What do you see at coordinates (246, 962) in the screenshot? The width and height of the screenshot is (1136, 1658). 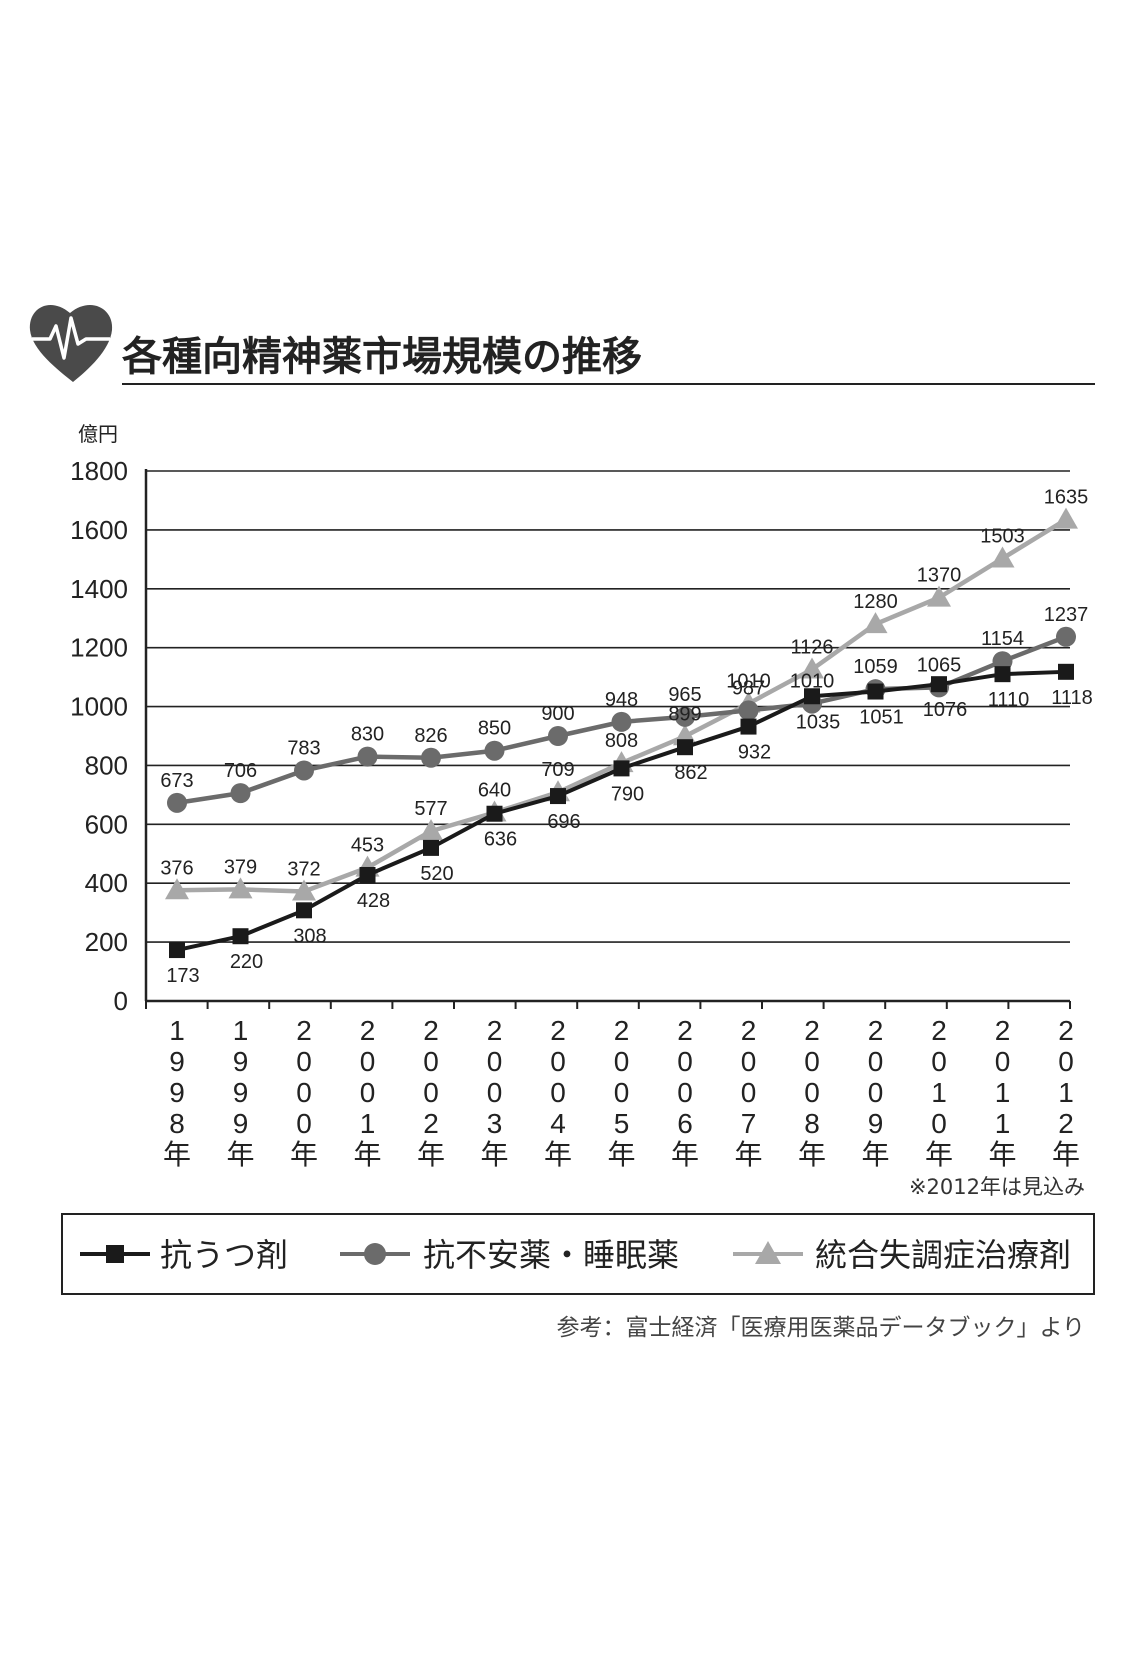 I see `data-label: 220` at bounding box center [246, 962].